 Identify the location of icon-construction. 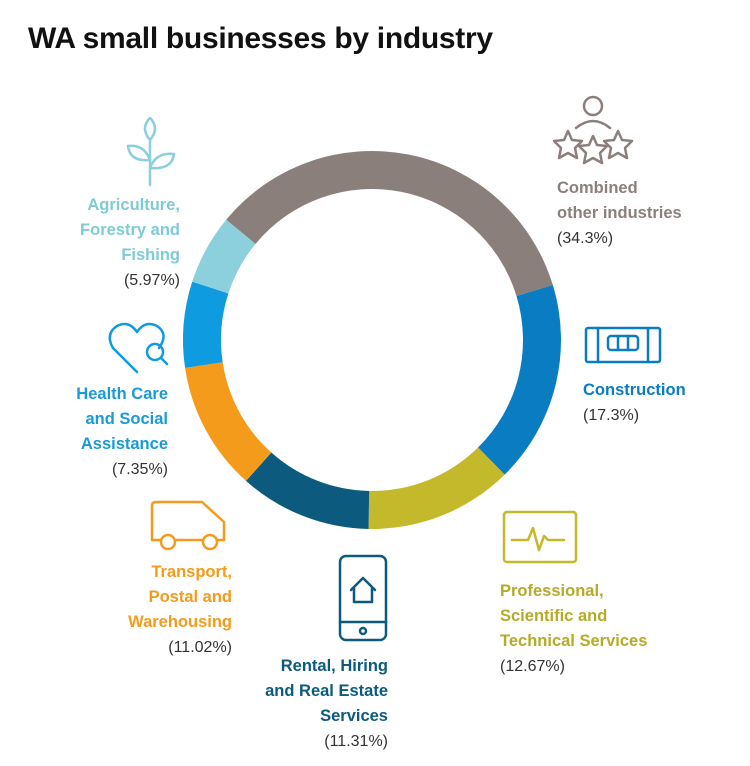
(623, 345).